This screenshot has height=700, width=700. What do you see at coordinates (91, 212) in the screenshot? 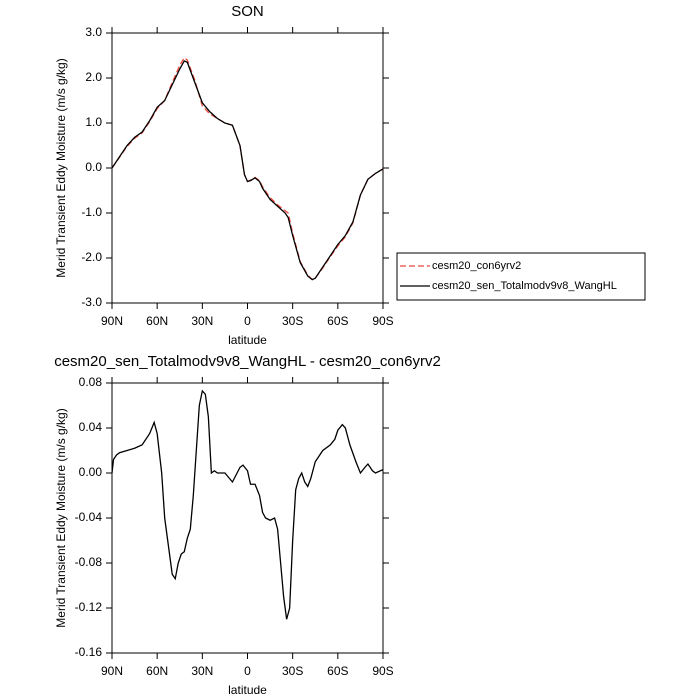
I see `y-tick-label: -1.0` at bounding box center [91, 212].